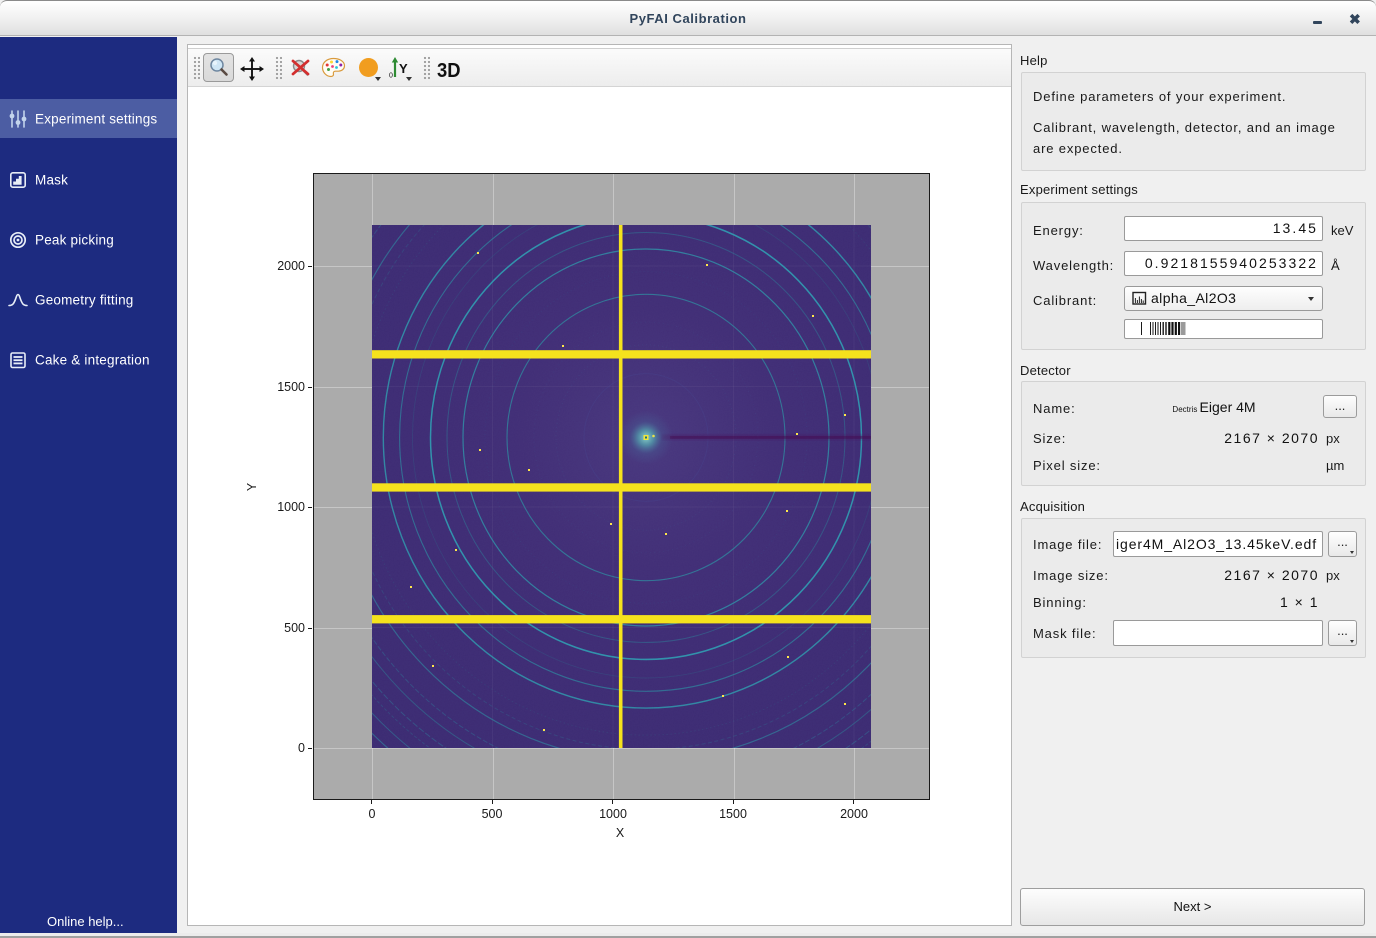  What do you see at coordinates (403, 68) in the screenshot?
I see `svg-text: Y` at bounding box center [403, 68].